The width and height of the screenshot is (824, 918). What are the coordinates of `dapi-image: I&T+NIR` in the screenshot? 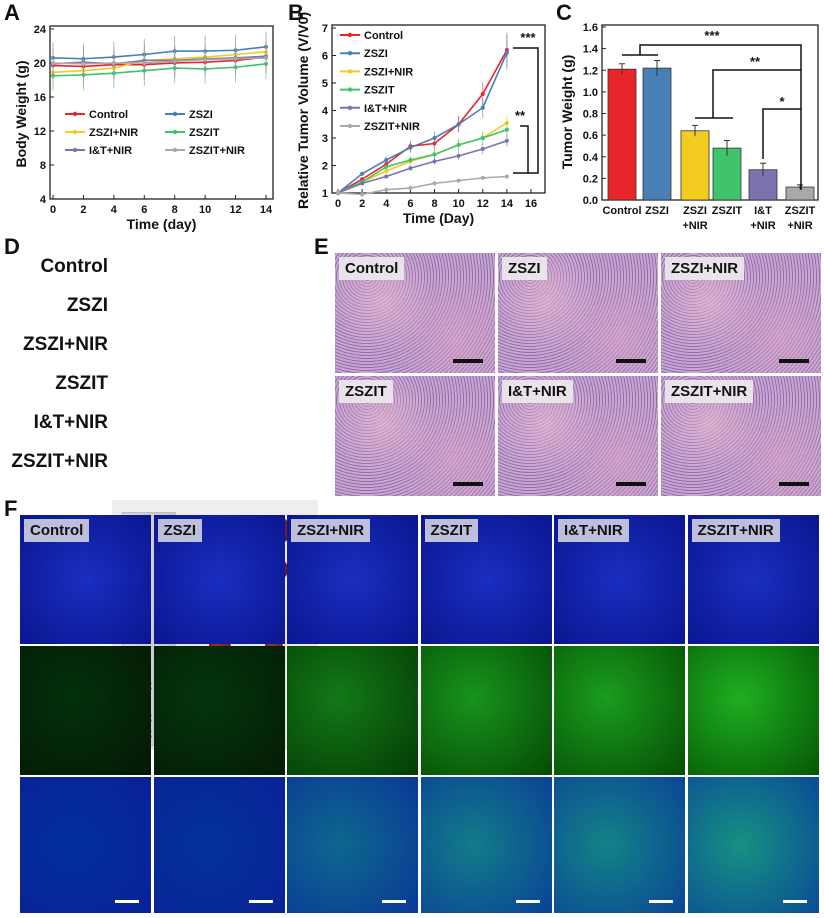 It's located at (619, 579).